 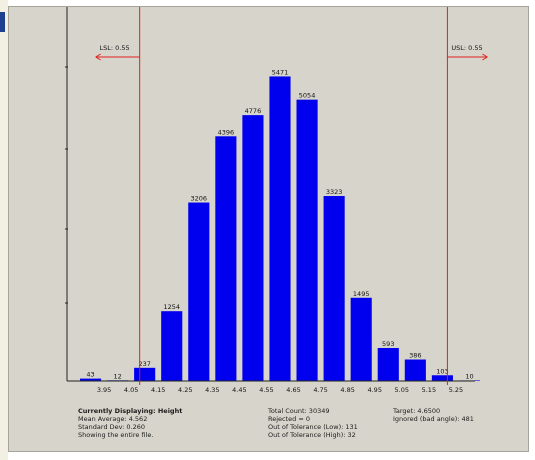 I want to click on info-oot-high: Out of Tolerance (High): 32, so click(x=312, y=435).